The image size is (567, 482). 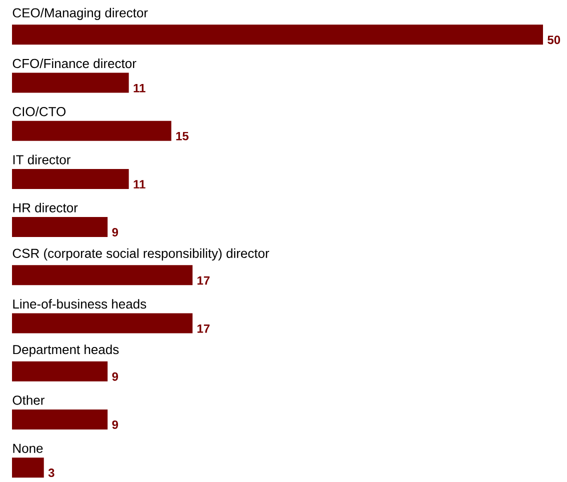 I want to click on y-tick-label: Other, so click(x=28, y=400).